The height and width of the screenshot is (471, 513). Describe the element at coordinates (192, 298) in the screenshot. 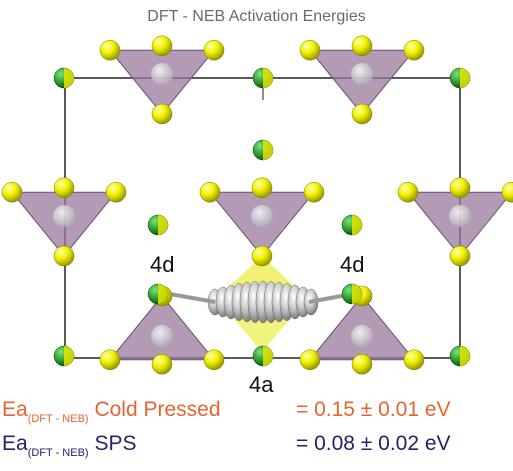

I see `pathway-link` at that location.